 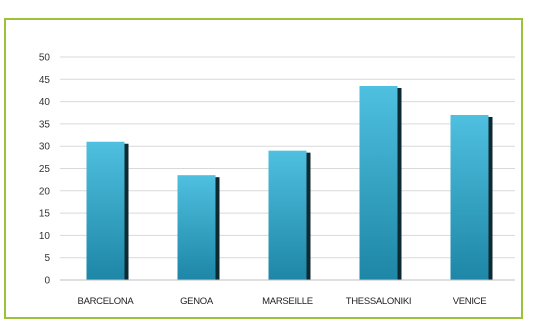 What do you see at coordinates (196, 227) in the screenshot?
I see `bar-genoa` at bounding box center [196, 227].